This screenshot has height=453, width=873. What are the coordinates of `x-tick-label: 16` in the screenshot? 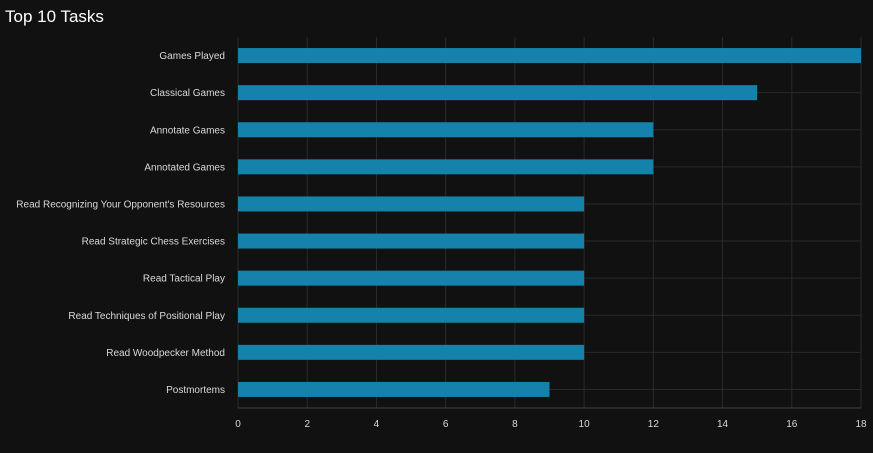 It's located at (792, 424).